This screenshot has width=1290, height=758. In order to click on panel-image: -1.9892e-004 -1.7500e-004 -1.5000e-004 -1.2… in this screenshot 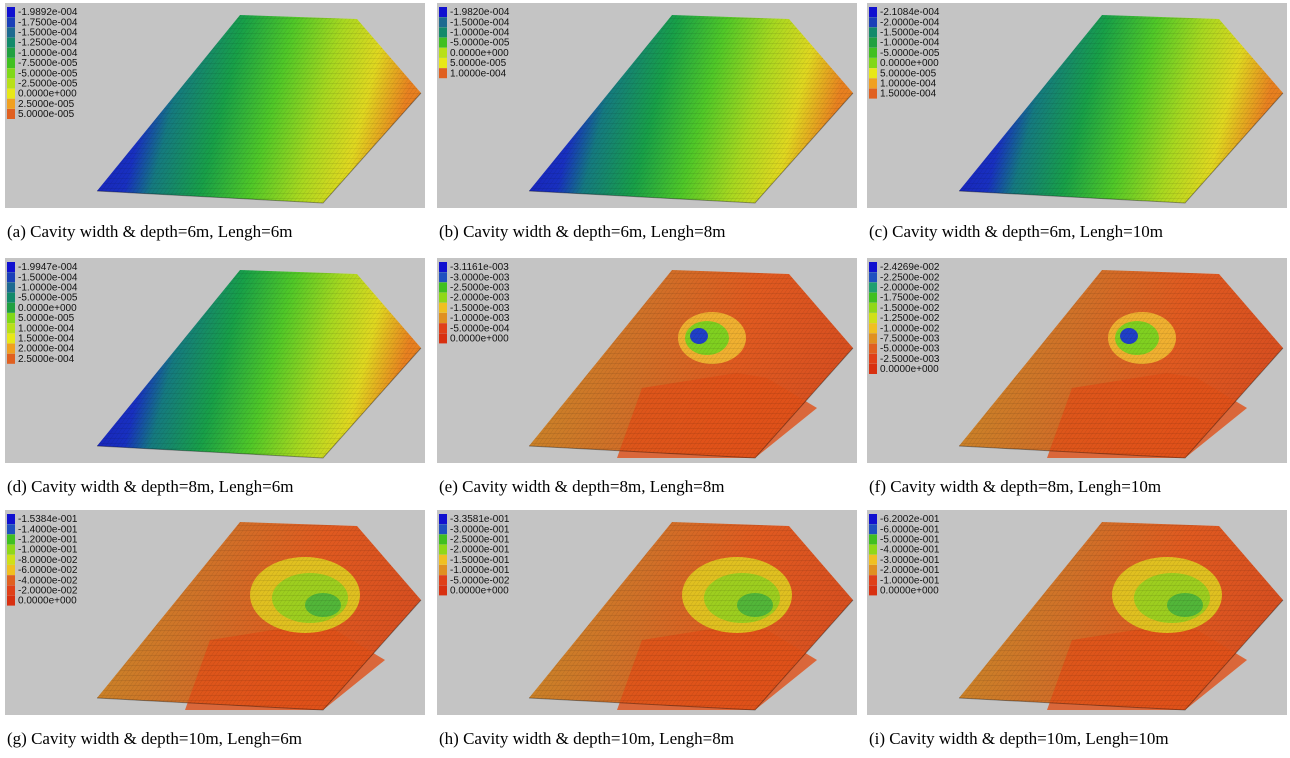, I will do `click(215, 105)`.